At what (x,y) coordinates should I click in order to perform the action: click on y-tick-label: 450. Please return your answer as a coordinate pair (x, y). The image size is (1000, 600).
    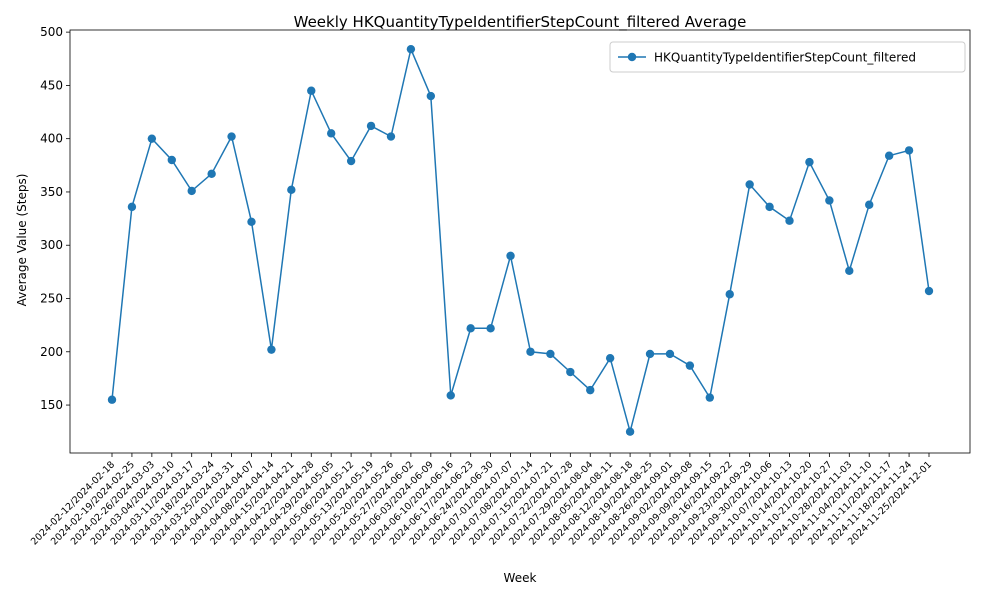
    Looking at the image, I should click on (51, 85).